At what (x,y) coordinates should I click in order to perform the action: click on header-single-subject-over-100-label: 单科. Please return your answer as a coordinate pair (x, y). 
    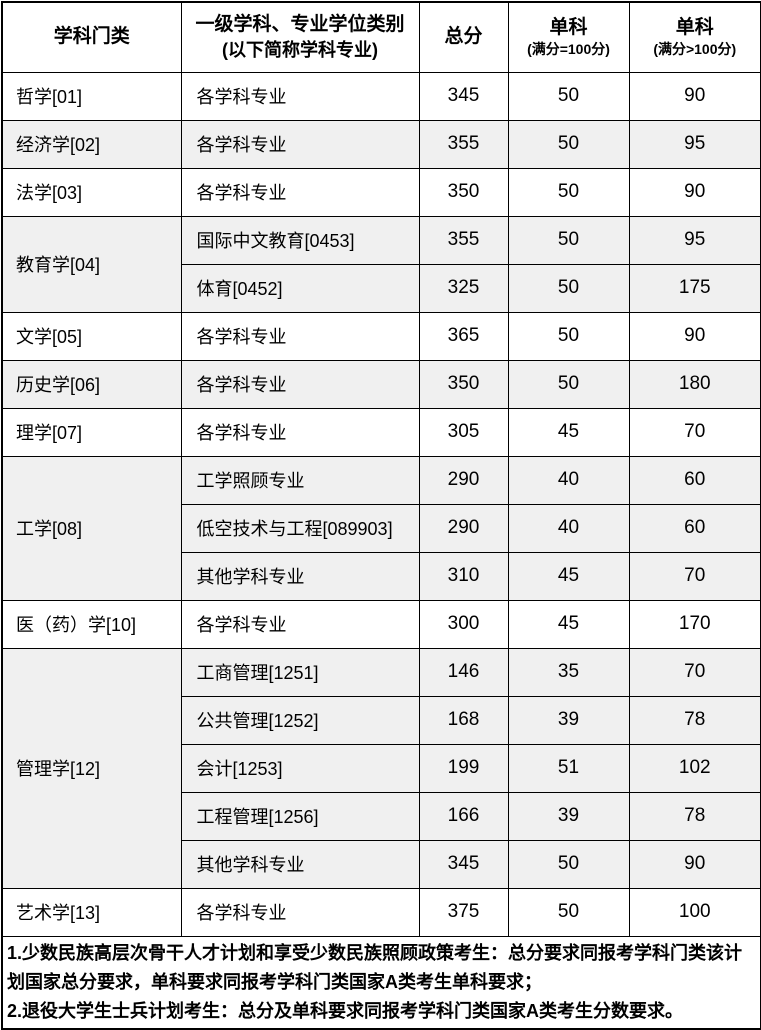
    Looking at the image, I should click on (694, 27).